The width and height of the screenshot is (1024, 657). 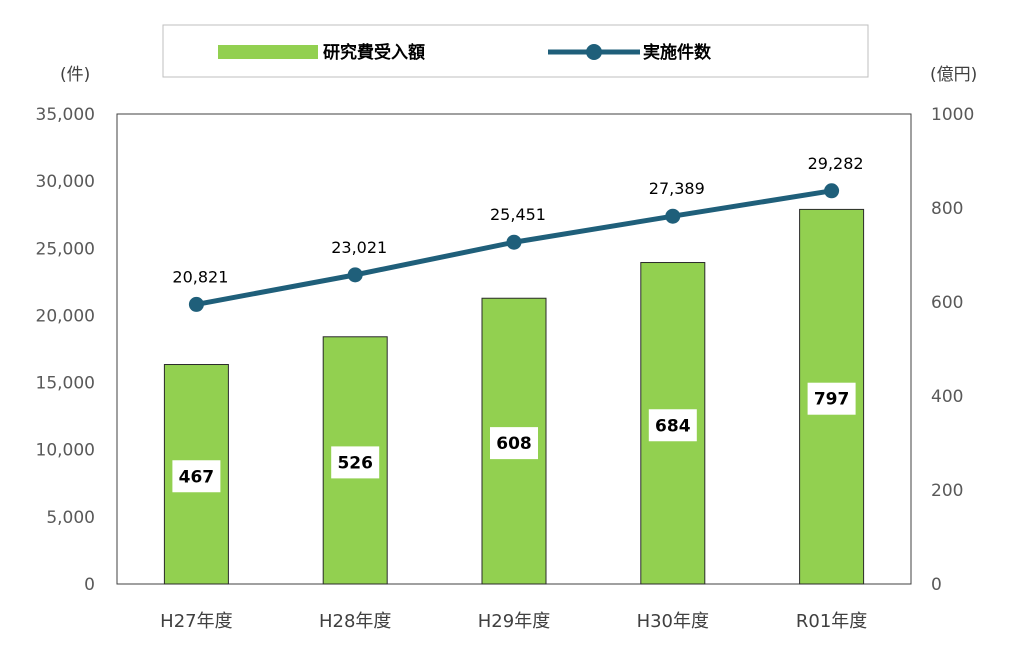 I want to click on right-tick-label: 600, so click(x=947, y=303).